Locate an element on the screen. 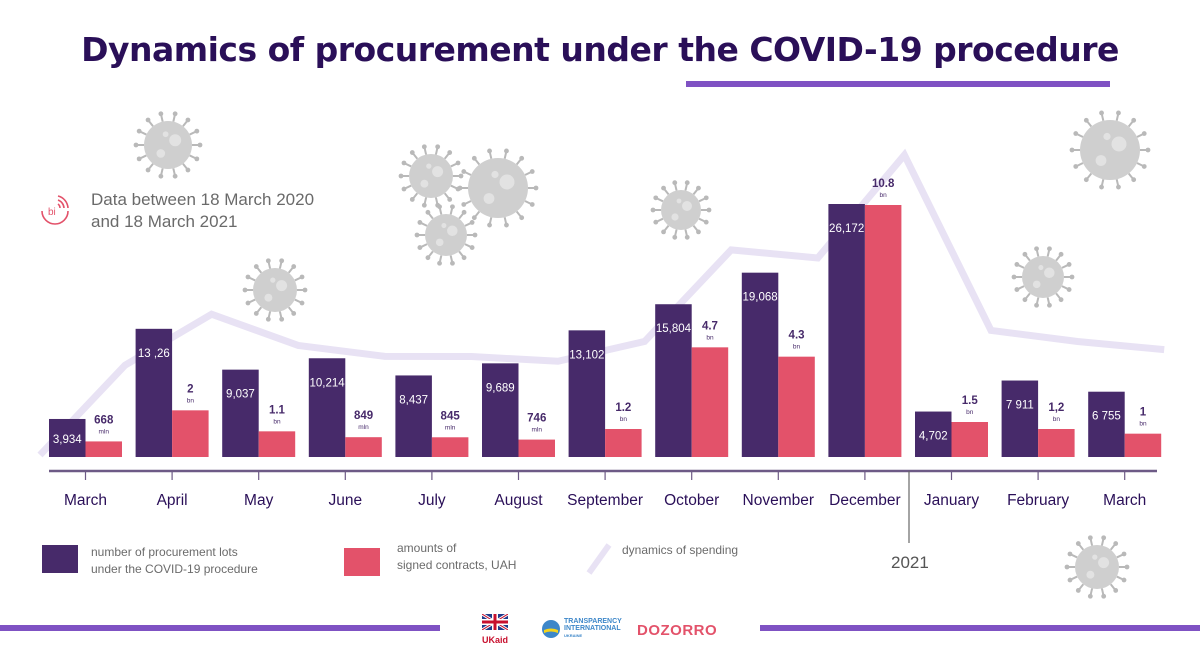 The height and width of the screenshot is (668, 1200). label-amount-unit-8: bn is located at coordinates (797, 347).